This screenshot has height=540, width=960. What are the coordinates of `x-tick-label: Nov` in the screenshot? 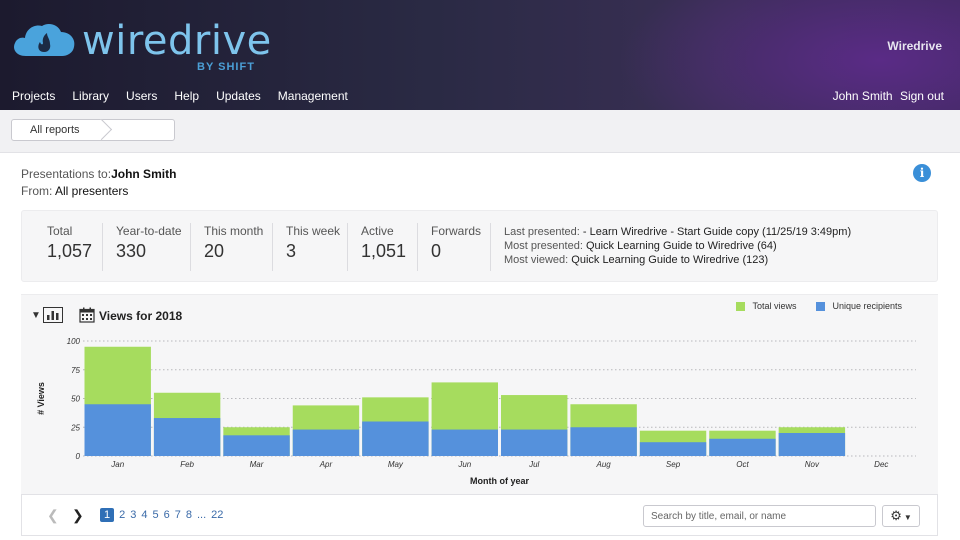 It's located at (812, 464).